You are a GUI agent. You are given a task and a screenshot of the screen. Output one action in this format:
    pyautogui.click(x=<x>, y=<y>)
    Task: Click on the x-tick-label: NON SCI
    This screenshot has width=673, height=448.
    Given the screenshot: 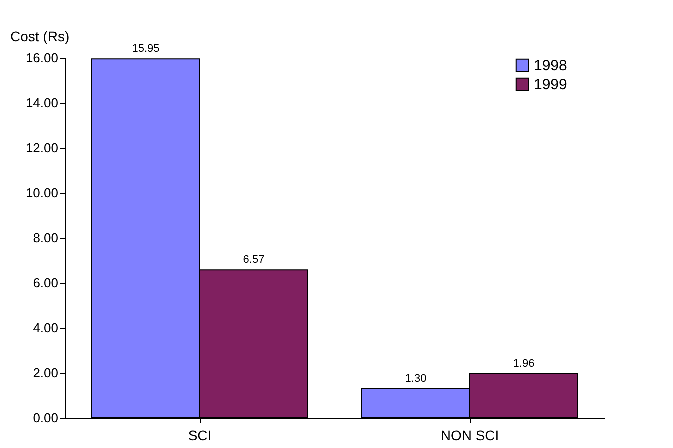 What is the action you would take?
    pyautogui.click(x=470, y=436)
    